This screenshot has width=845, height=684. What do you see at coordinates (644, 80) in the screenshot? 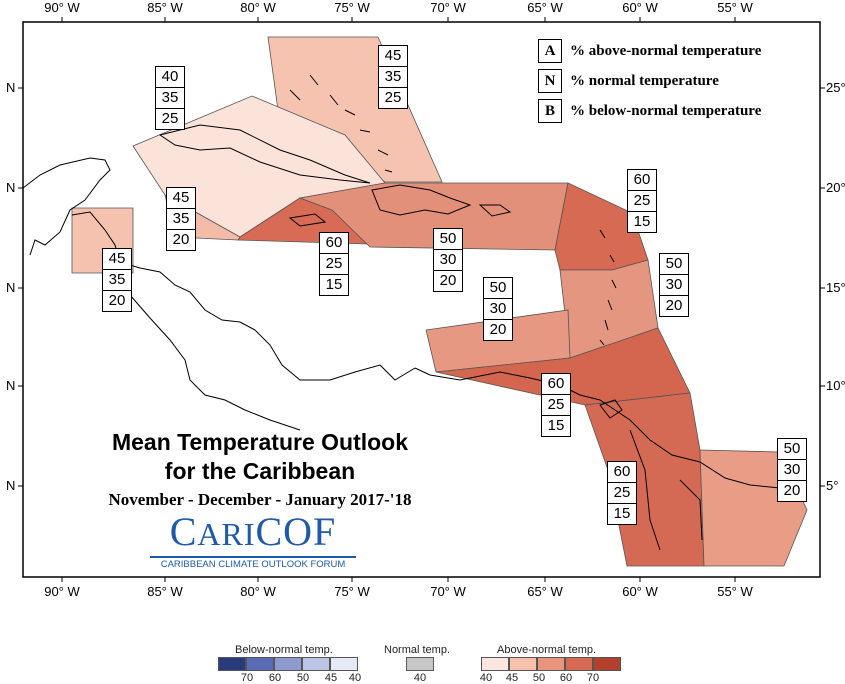
I see `key-text: % normal temperature` at bounding box center [644, 80].